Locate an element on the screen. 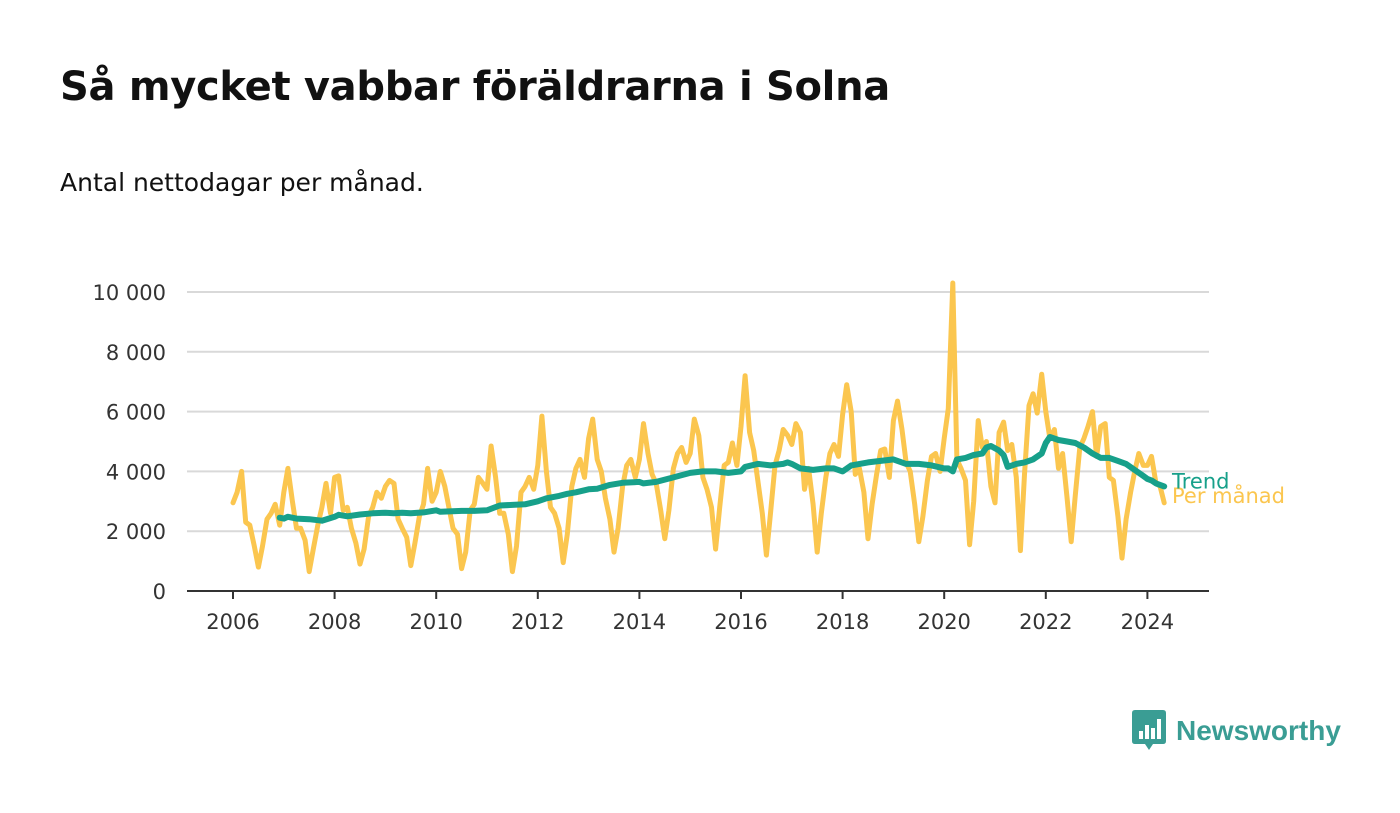 The width and height of the screenshot is (1400, 813). x-axis-ticks: 2006 2008 2010 2012 2014 2016 2018 2020 2022 2024 is located at coordinates (690, 612).